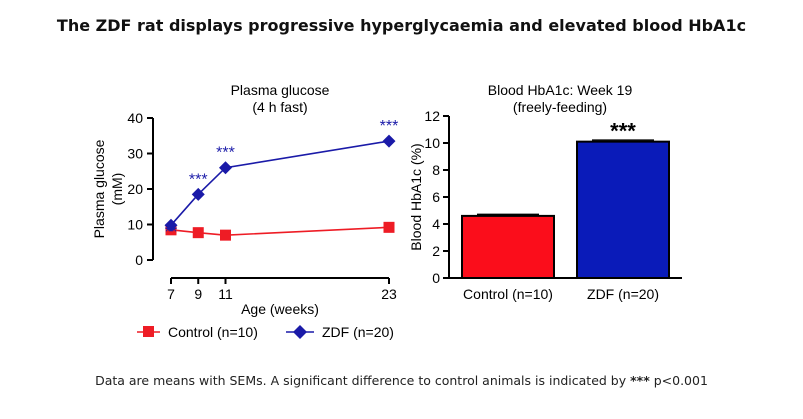 The width and height of the screenshot is (803, 419). I want to click on legend-control-marker, so click(148, 331).